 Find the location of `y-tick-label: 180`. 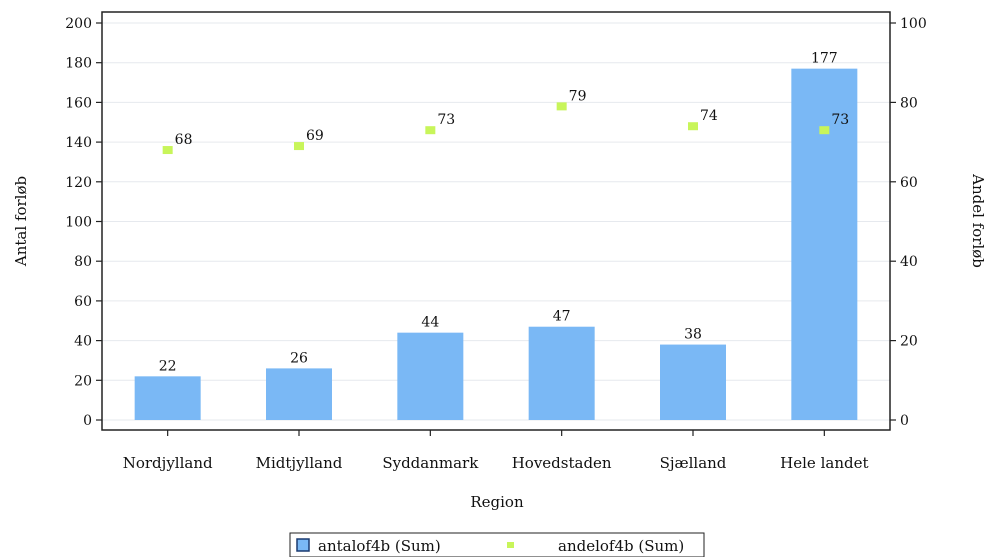

y-tick-label: 180 is located at coordinates (78, 64).